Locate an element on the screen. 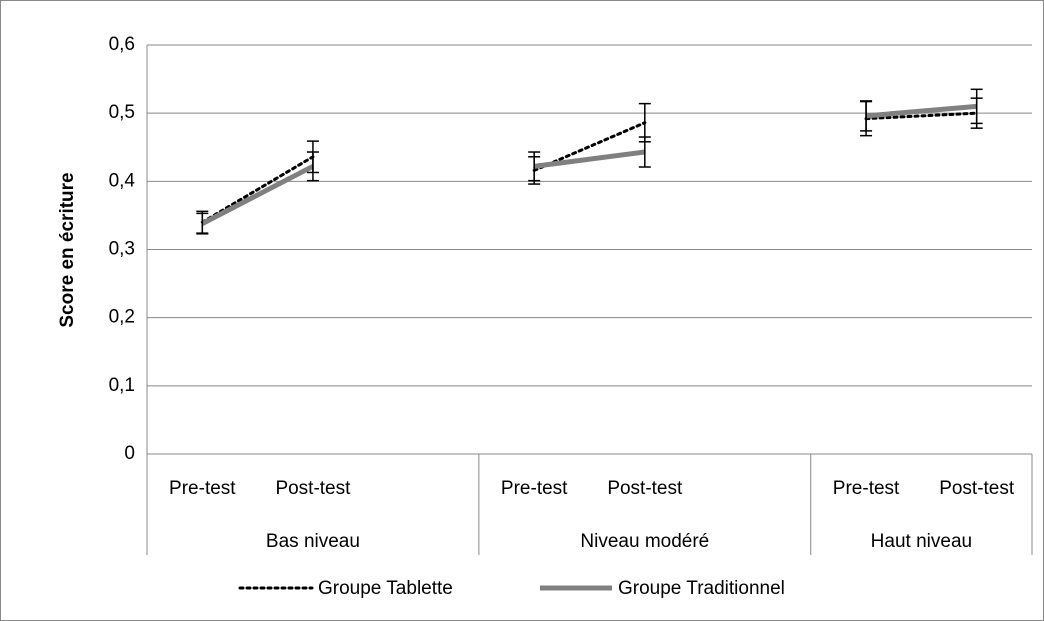 The height and width of the screenshot is (621, 1044). y-tick-label: 0 is located at coordinates (129, 453).